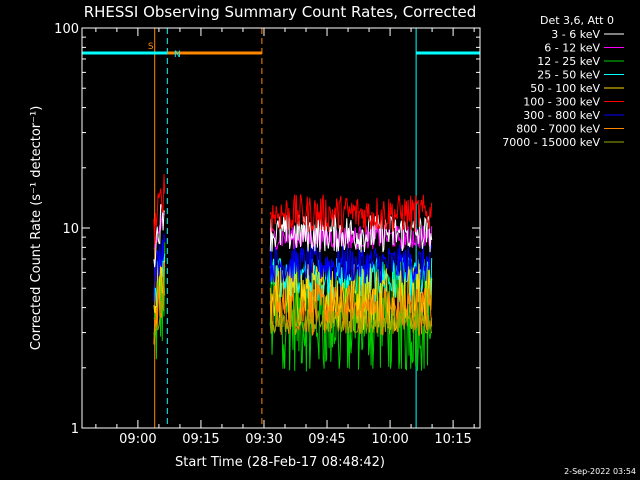 The height and width of the screenshot is (480, 640). Describe the element at coordinates (263, 439) in the screenshot. I see `x-tick-label-2: 09:30` at that location.